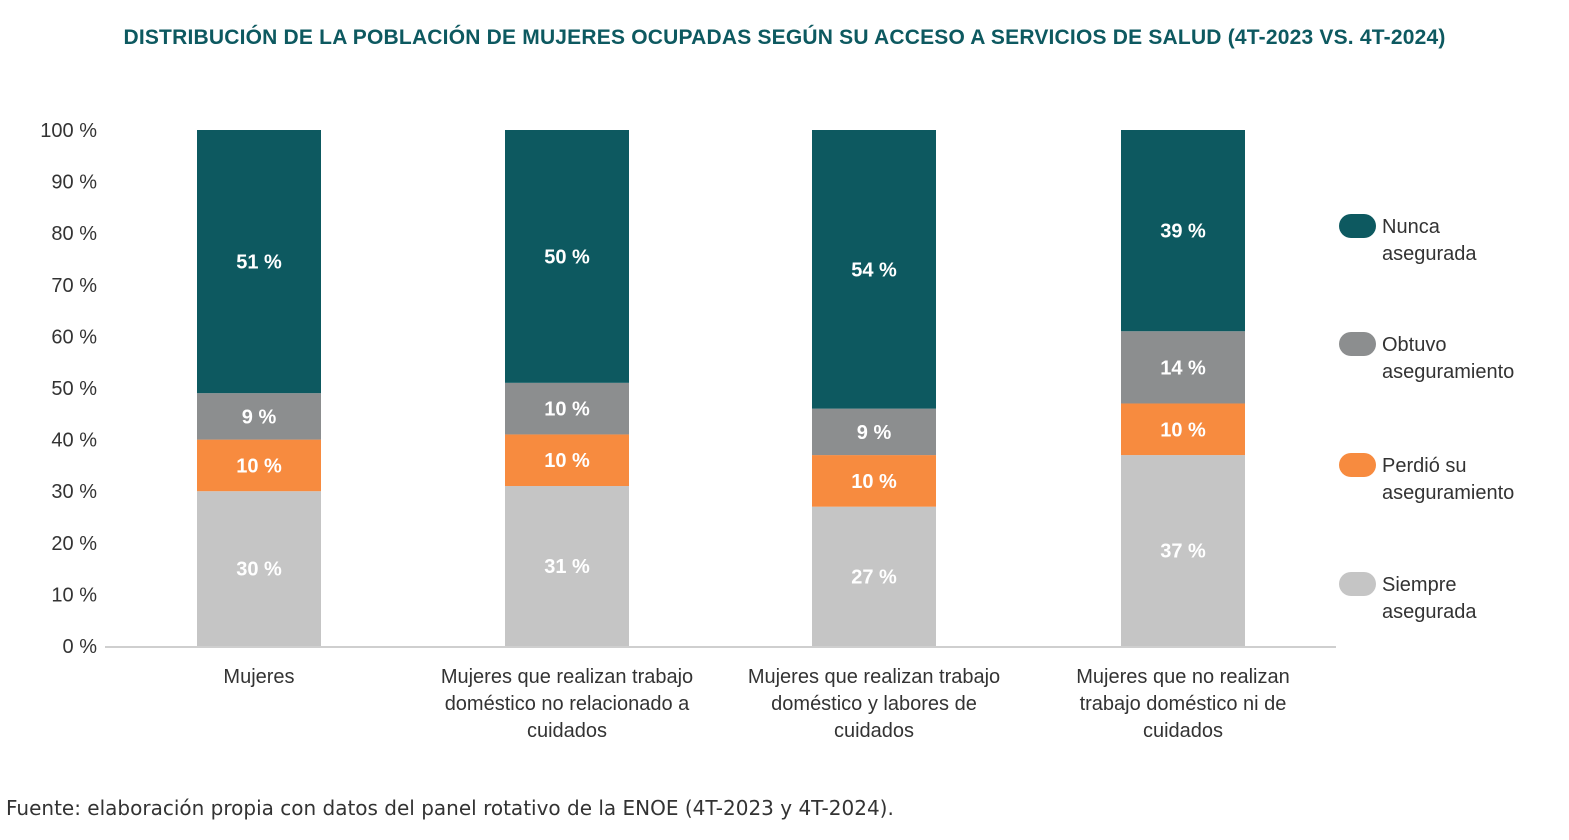 Image resolution: width=1569 pixels, height=840 pixels. Describe the element at coordinates (74, 595) in the screenshot. I see `y-tick-label: 10 %` at that location.